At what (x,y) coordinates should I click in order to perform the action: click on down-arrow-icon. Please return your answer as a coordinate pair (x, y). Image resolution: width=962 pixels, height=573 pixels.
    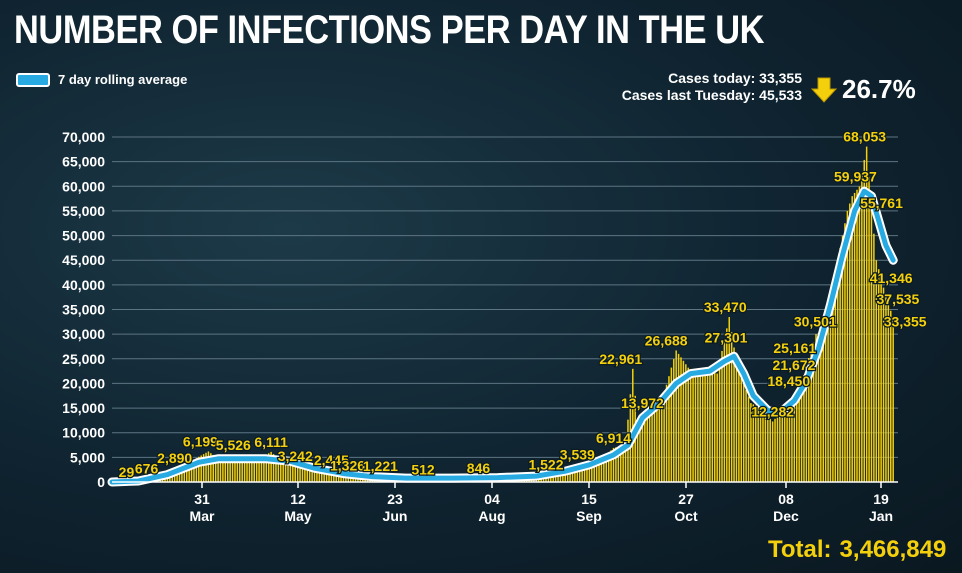
    Looking at the image, I should click on (824, 90).